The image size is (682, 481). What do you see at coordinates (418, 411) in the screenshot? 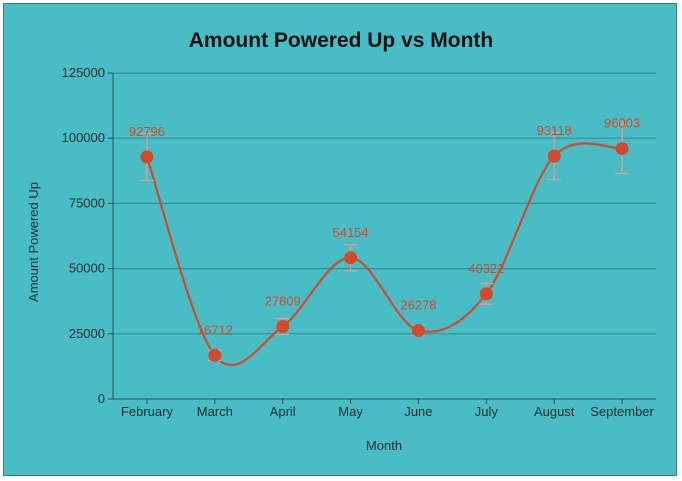
I see `x-tick-label: June` at bounding box center [418, 411].